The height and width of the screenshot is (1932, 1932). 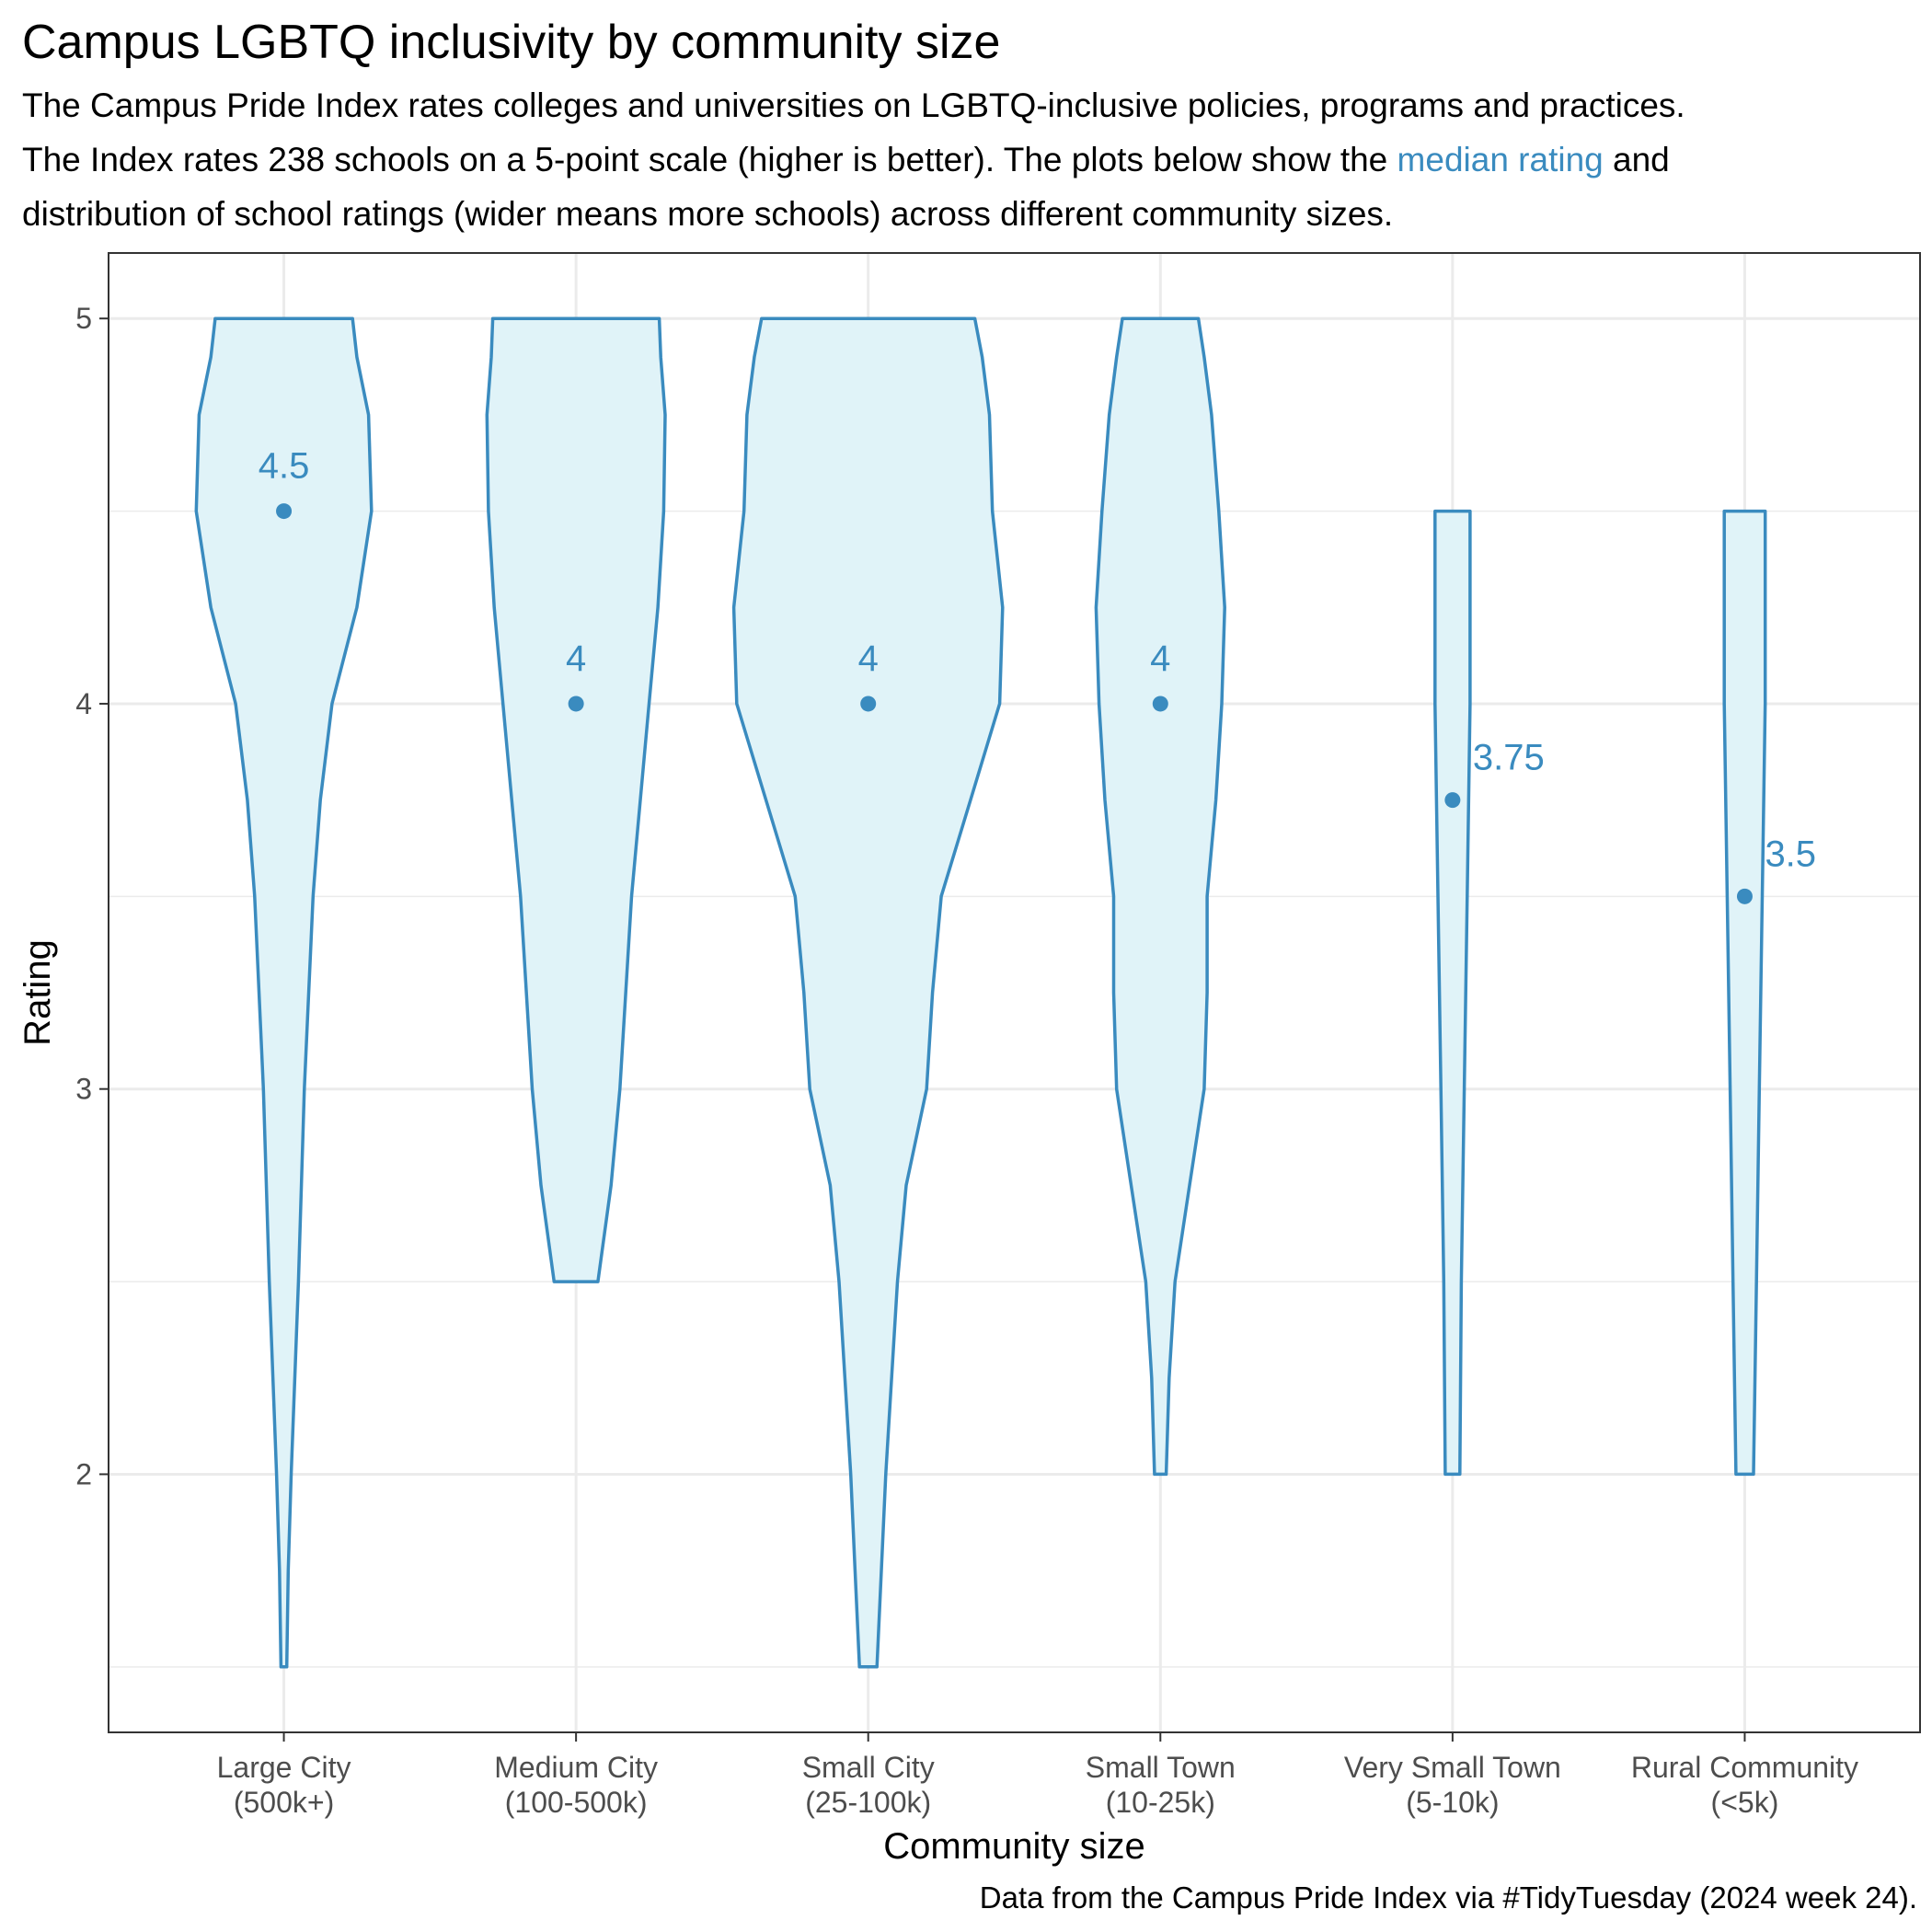 I want to click on x-tick-label-sub: (25-100k), so click(x=868, y=1802).